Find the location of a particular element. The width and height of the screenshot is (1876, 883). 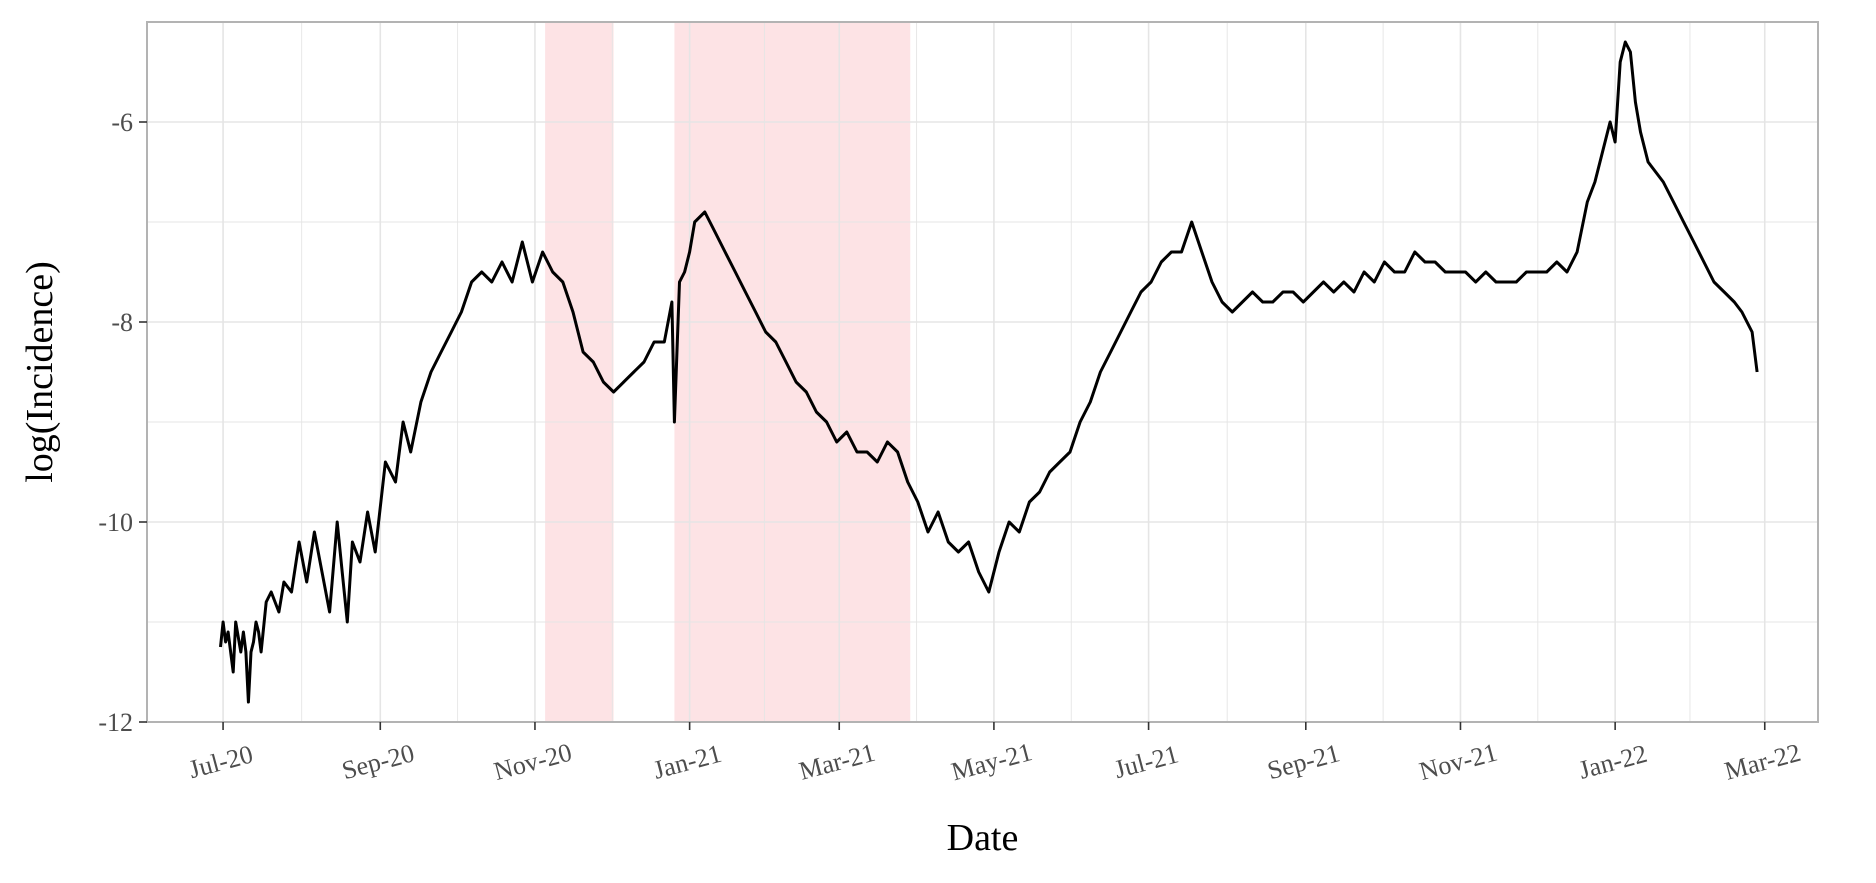

x-tick-label: Nov-20 is located at coordinates (533, 762).